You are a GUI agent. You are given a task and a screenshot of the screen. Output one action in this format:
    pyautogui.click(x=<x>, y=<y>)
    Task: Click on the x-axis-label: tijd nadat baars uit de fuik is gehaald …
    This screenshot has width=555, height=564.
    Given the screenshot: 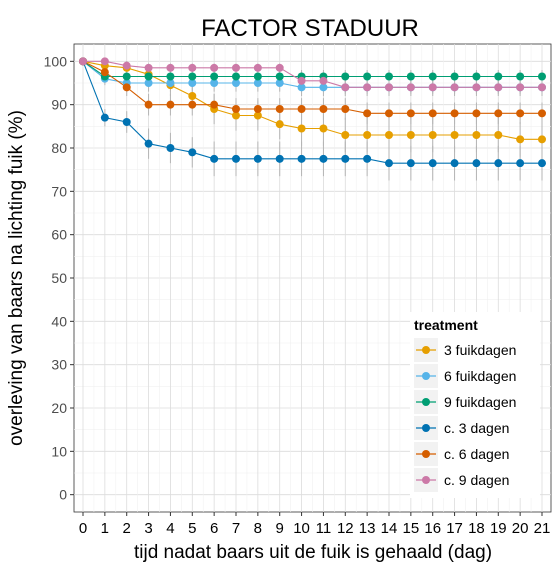 What is the action you would take?
    pyautogui.click(x=313, y=552)
    